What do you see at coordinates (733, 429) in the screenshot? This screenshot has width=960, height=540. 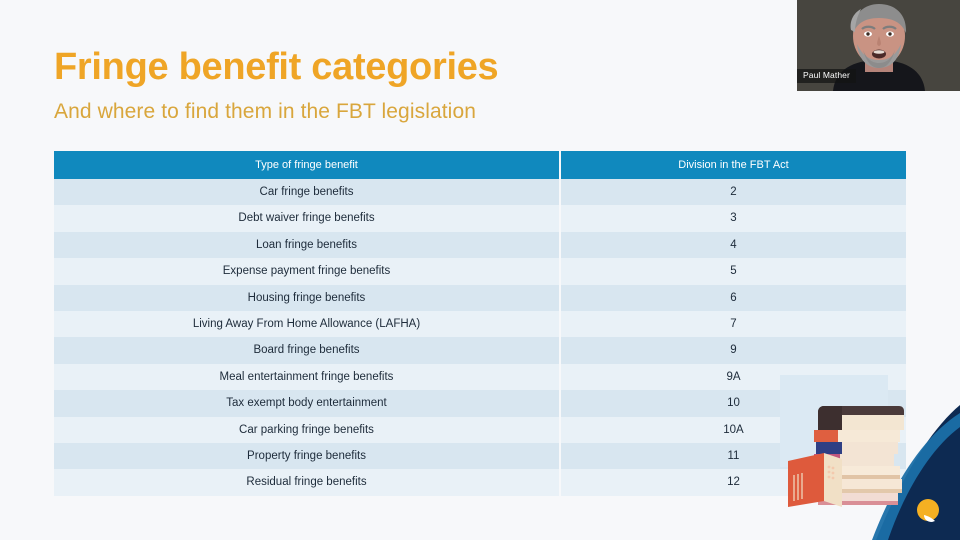 I see `cell-division: 10A` at bounding box center [733, 429].